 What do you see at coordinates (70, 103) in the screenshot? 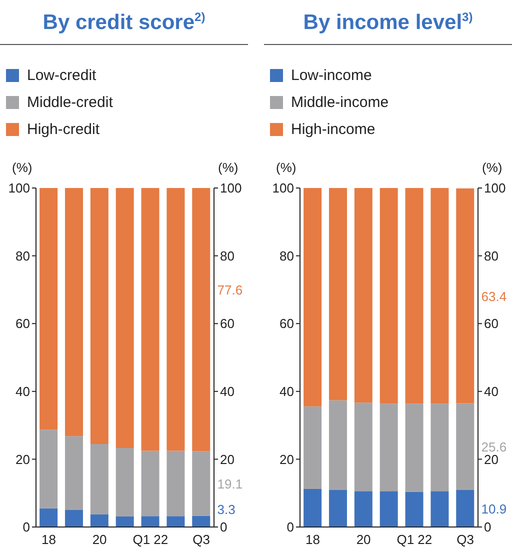
I see `legend-label: Middle-credit` at bounding box center [70, 103].